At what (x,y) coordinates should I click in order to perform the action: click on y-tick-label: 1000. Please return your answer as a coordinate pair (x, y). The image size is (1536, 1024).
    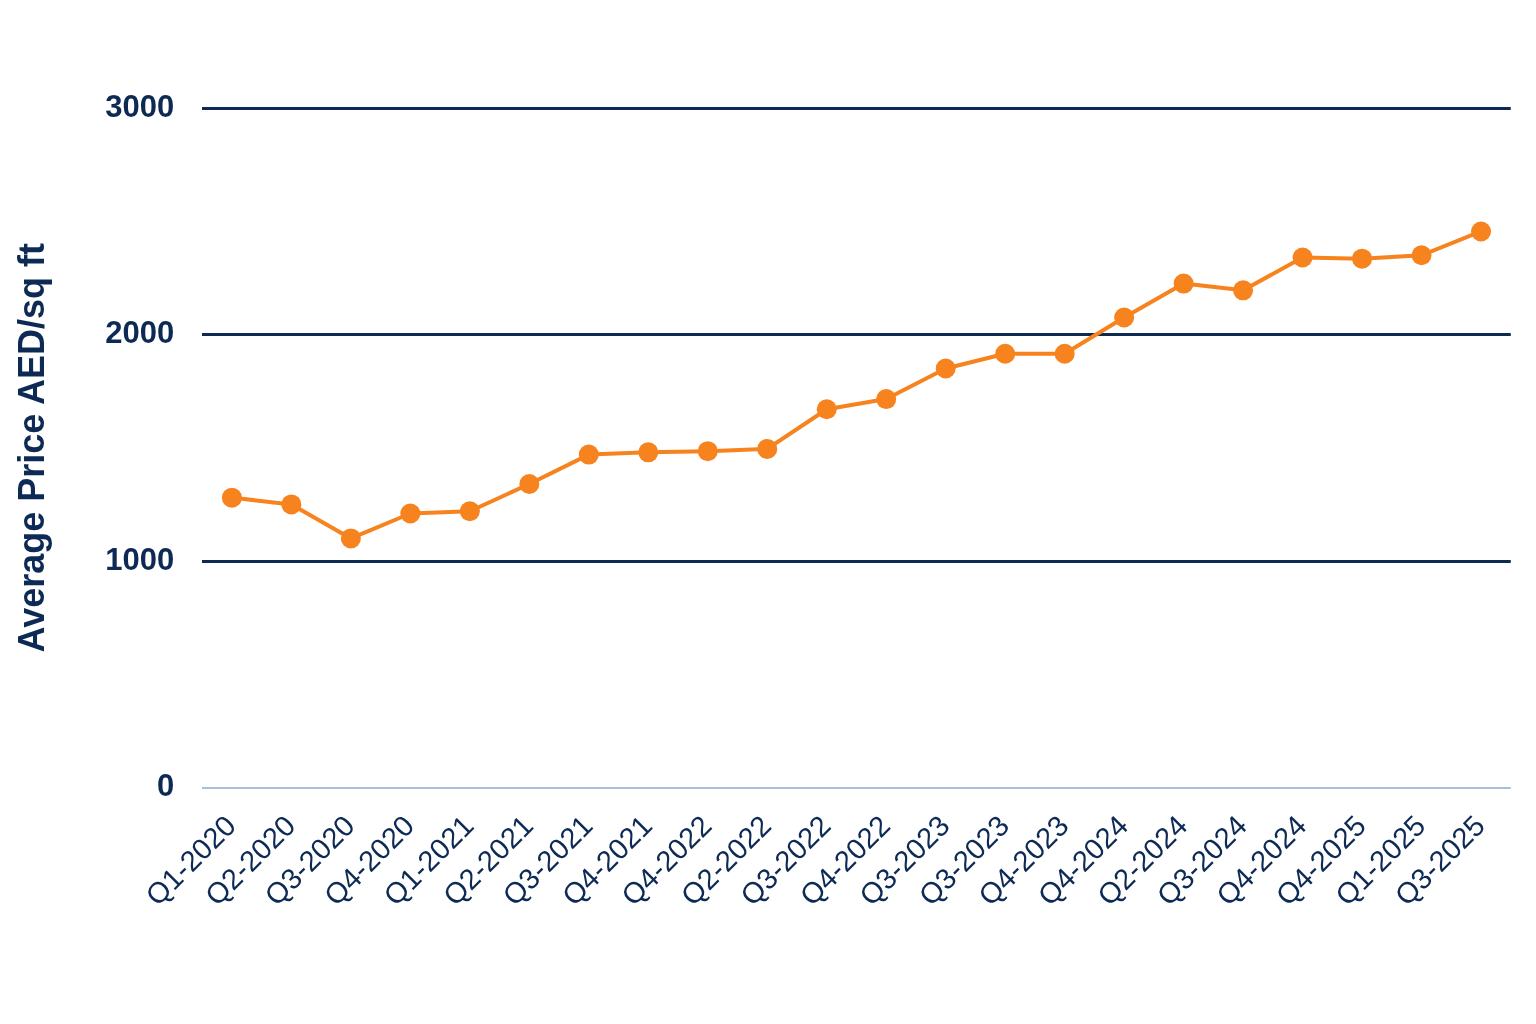
    Looking at the image, I should click on (140, 559).